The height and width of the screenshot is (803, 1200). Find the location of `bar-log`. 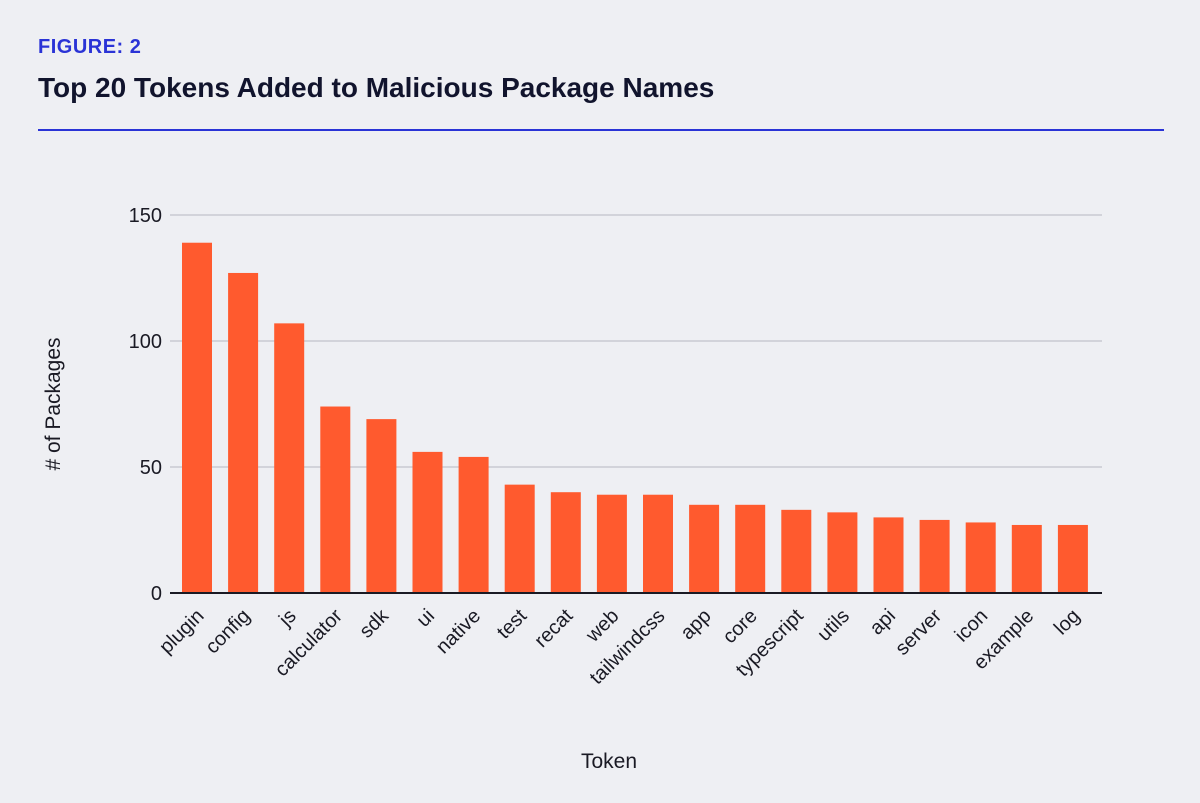

bar-log is located at coordinates (1072, 558).